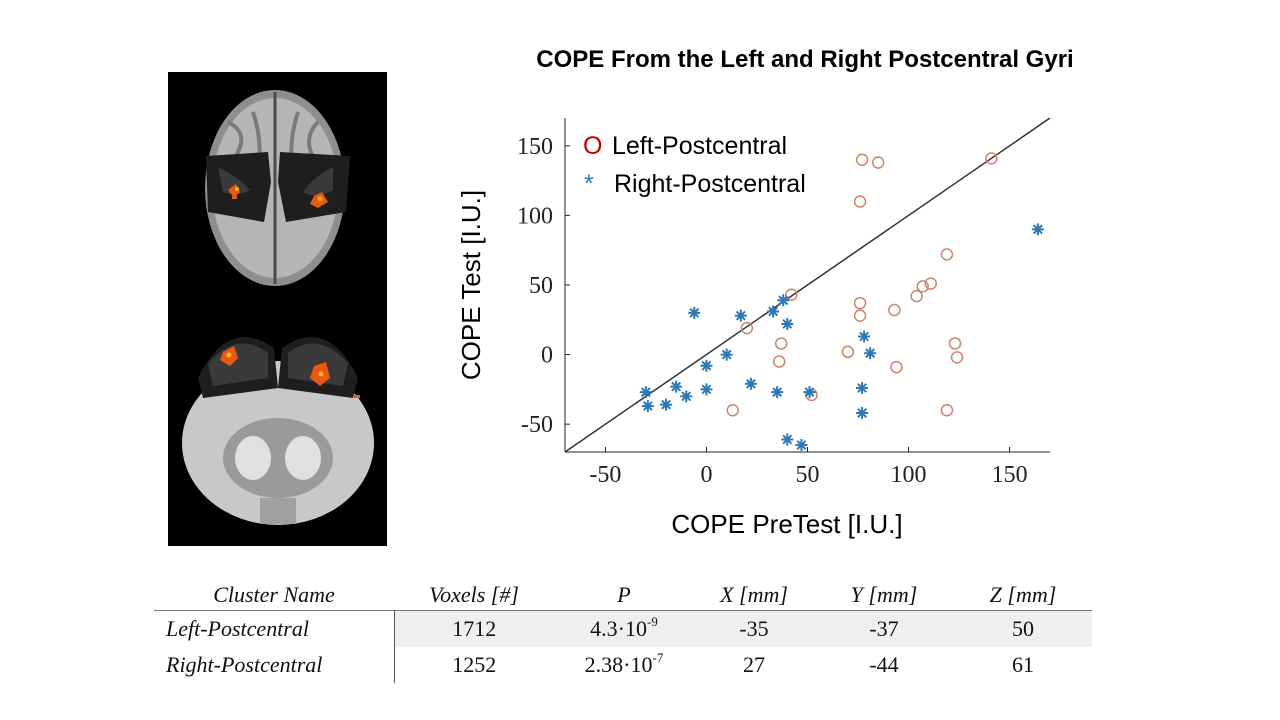  I want to click on x-tick-label: 0, so click(706, 475).